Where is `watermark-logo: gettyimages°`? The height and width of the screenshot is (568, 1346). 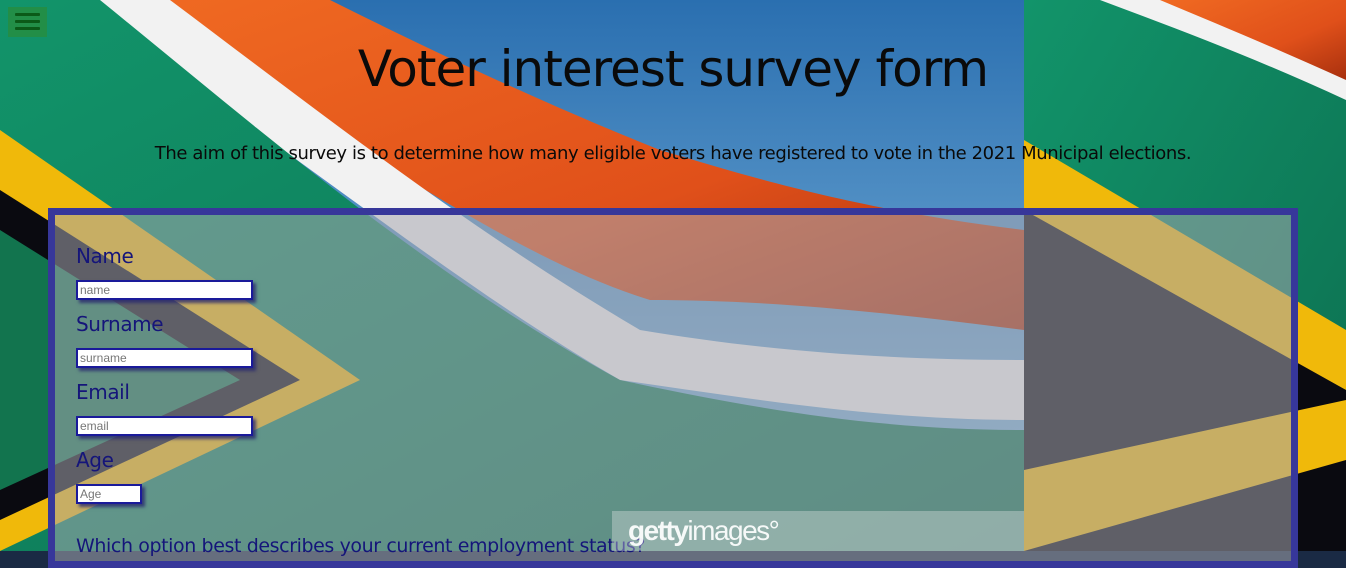
watermark-logo: gettyimages° is located at coordinates (704, 530).